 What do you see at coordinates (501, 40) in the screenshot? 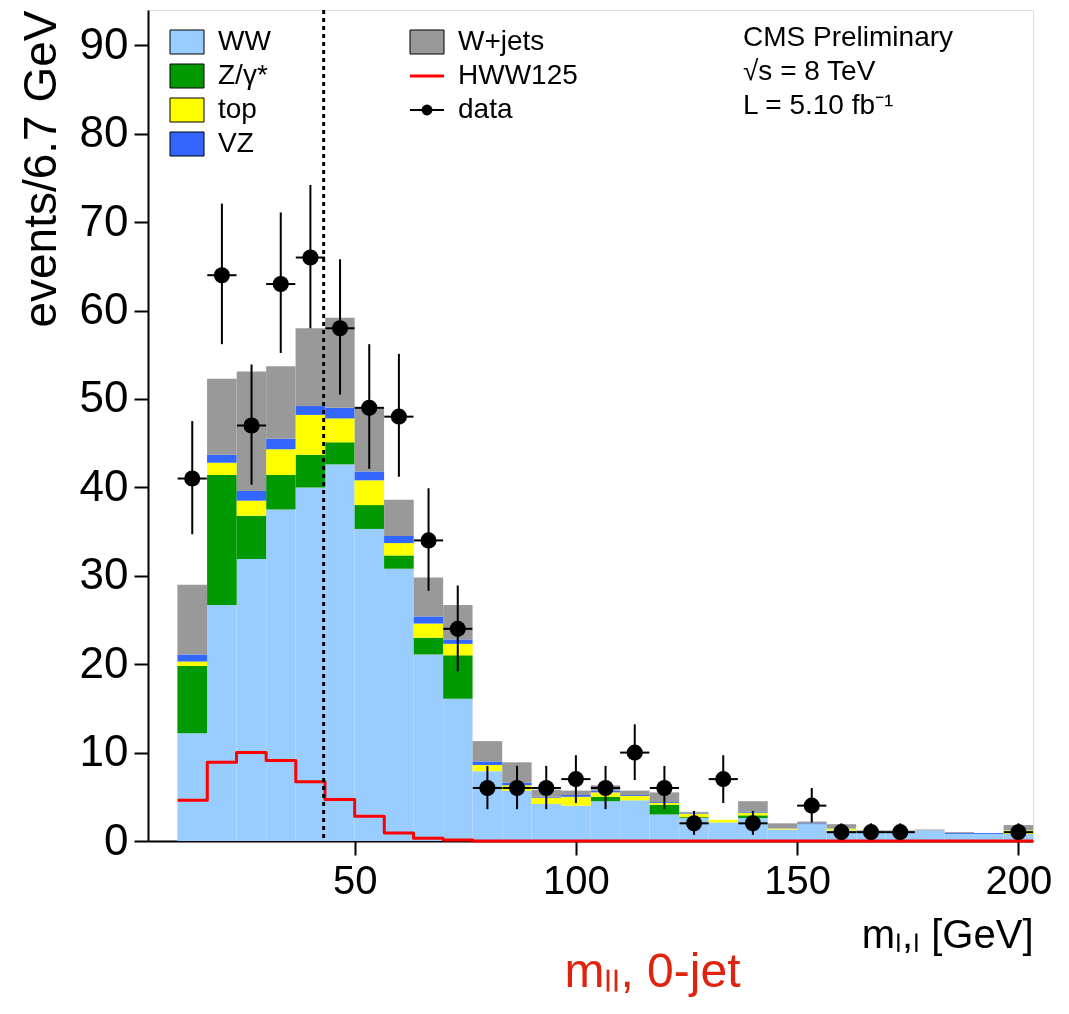
I see `legend-label: W+jets` at bounding box center [501, 40].